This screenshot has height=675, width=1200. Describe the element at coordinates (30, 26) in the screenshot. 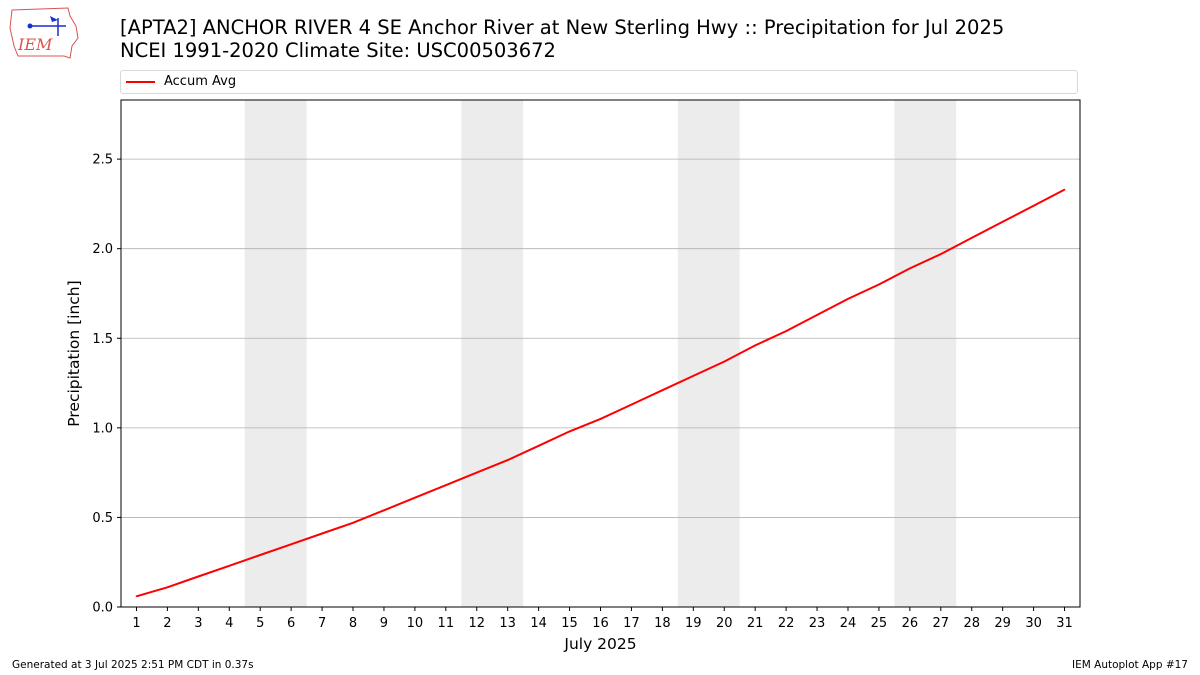

I see `weather-vane-hub` at that location.